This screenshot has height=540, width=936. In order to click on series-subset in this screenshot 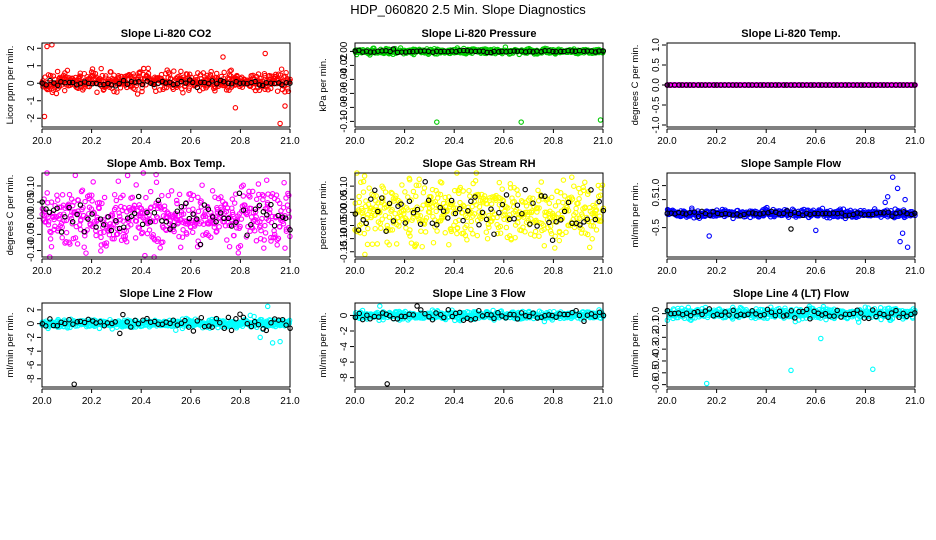, I will do `click(791, 85)`.